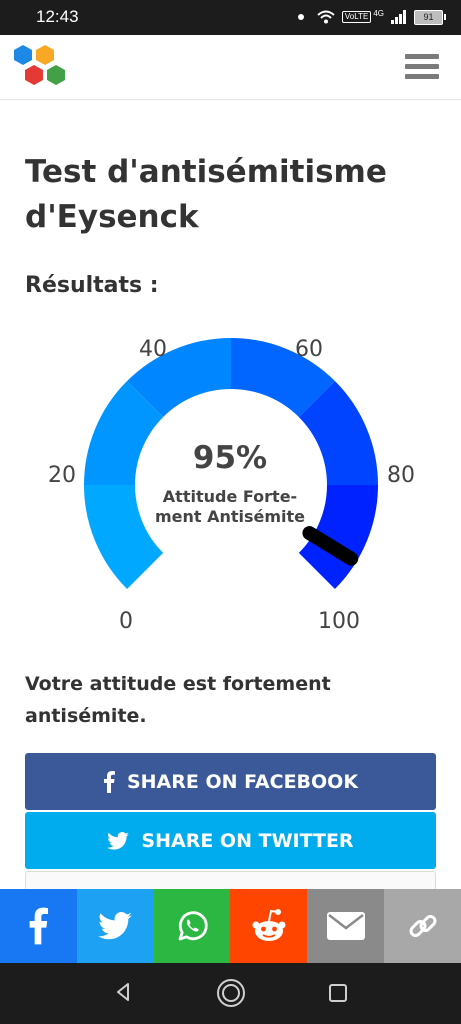 The width and height of the screenshot is (461, 1024). I want to click on gauge-tick-60: 60, so click(309, 349).